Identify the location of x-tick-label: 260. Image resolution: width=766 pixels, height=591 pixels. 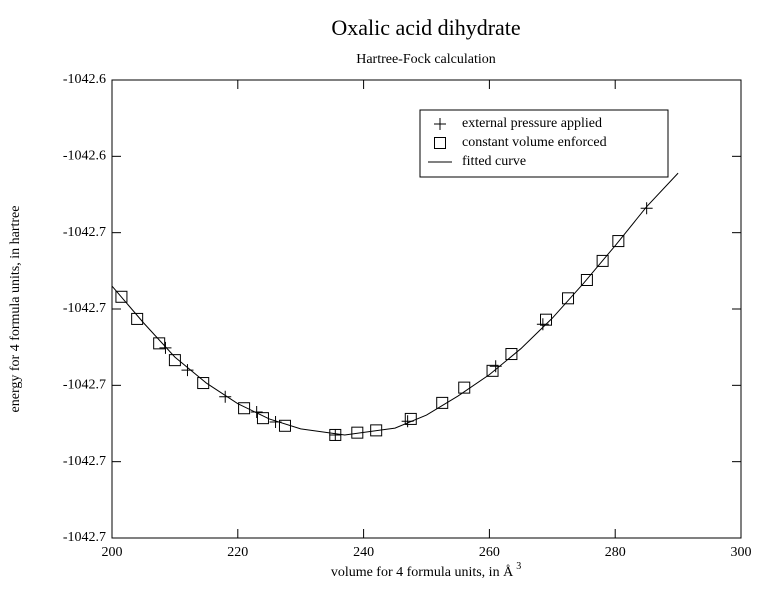
(489, 552).